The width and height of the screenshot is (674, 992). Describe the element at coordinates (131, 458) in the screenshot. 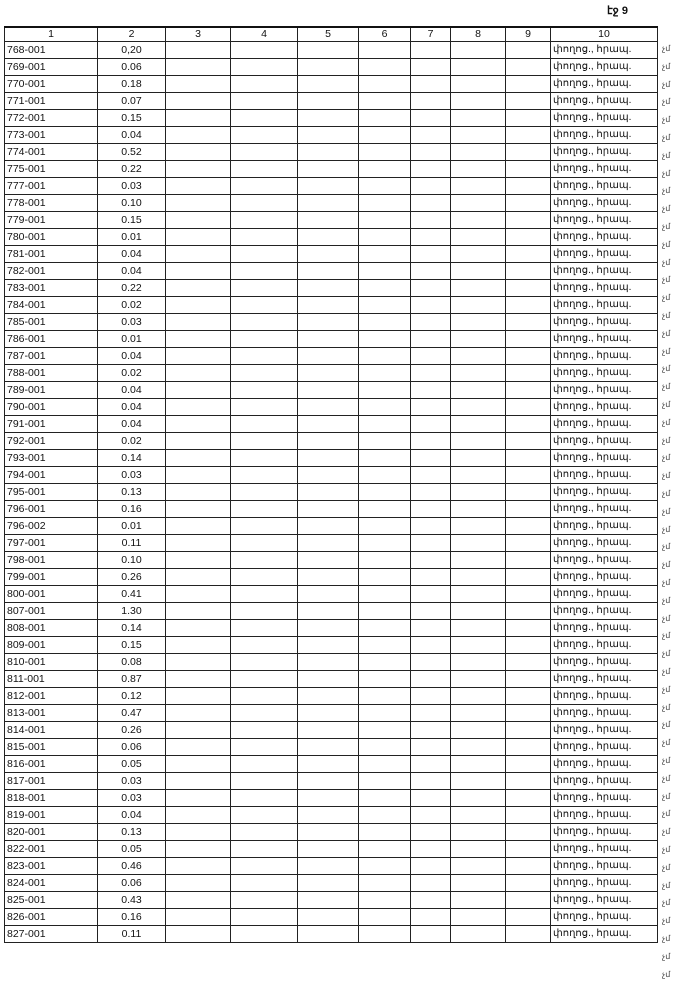

I see `area-cell: 0.14` at that location.